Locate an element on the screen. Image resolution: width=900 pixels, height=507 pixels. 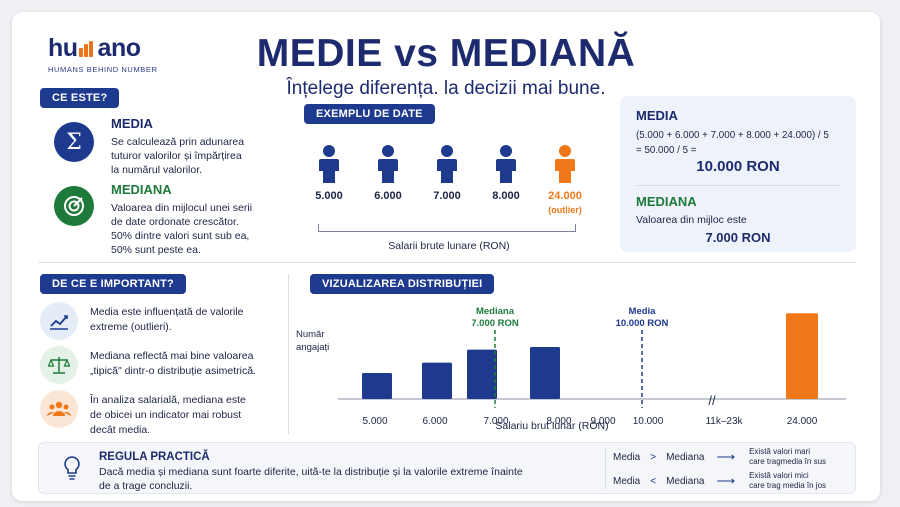
chart-x-label: Salariu brut lunar (RON) is located at coordinates (552, 426).